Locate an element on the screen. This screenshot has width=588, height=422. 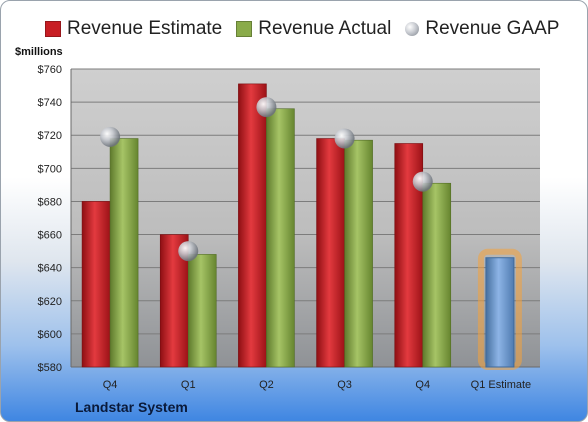
y-tick-label: $700 is located at coordinates (50, 169).